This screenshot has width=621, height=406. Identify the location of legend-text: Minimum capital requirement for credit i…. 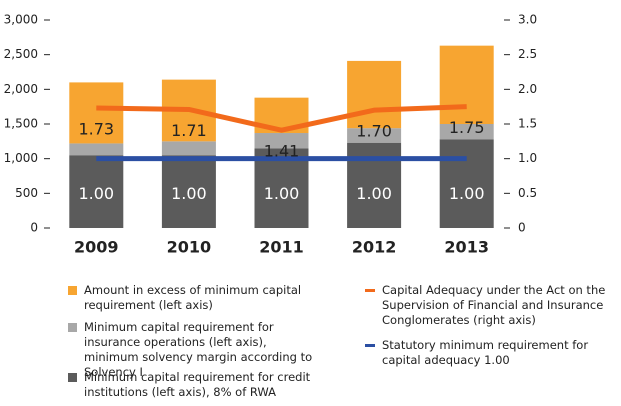
(197, 384).